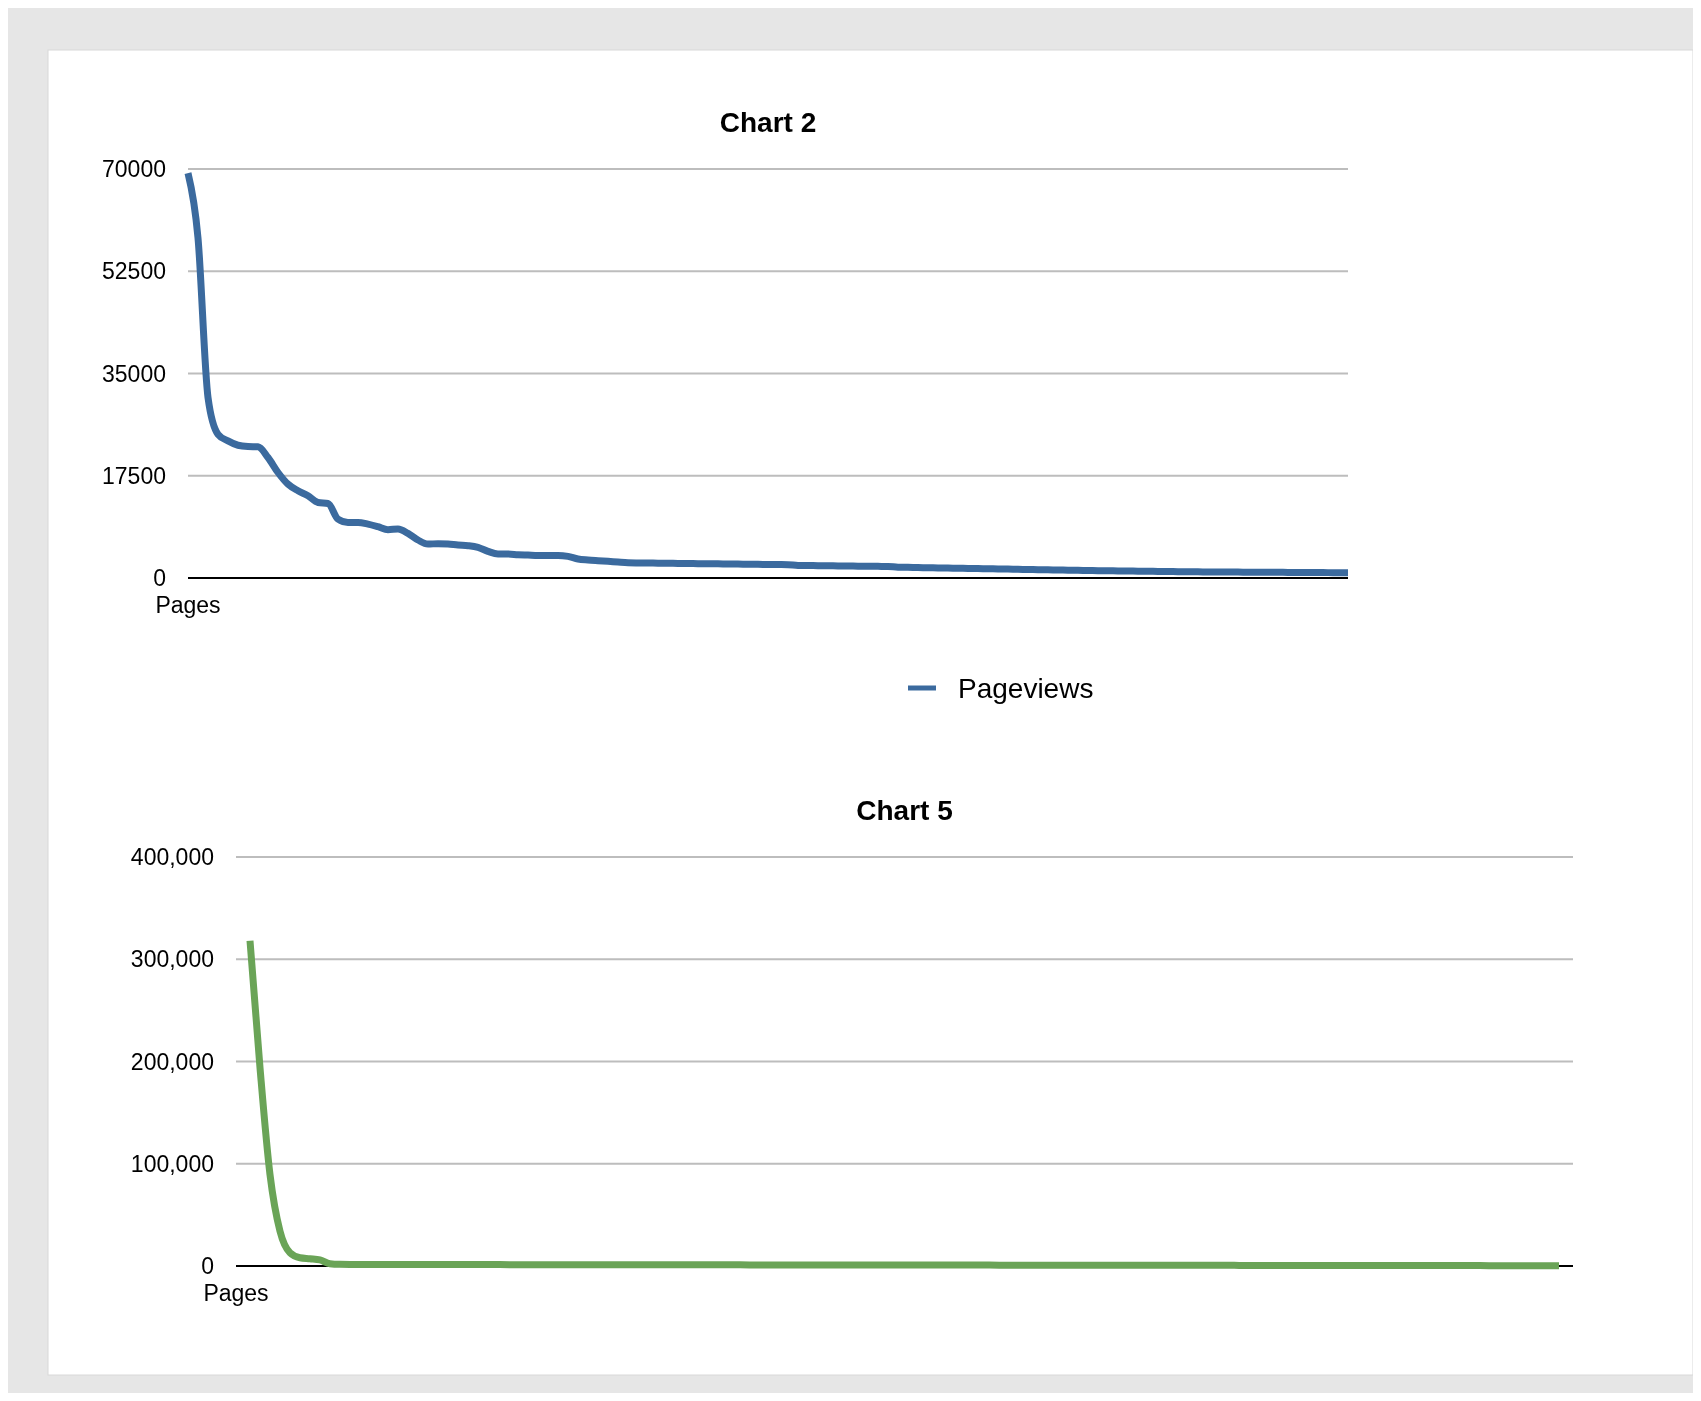 The width and height of the screenshot is (1701, 1401). Describe the element at coordinates (134, 373) in the screenshot. I see `y-tick-label: 35000` at that location.